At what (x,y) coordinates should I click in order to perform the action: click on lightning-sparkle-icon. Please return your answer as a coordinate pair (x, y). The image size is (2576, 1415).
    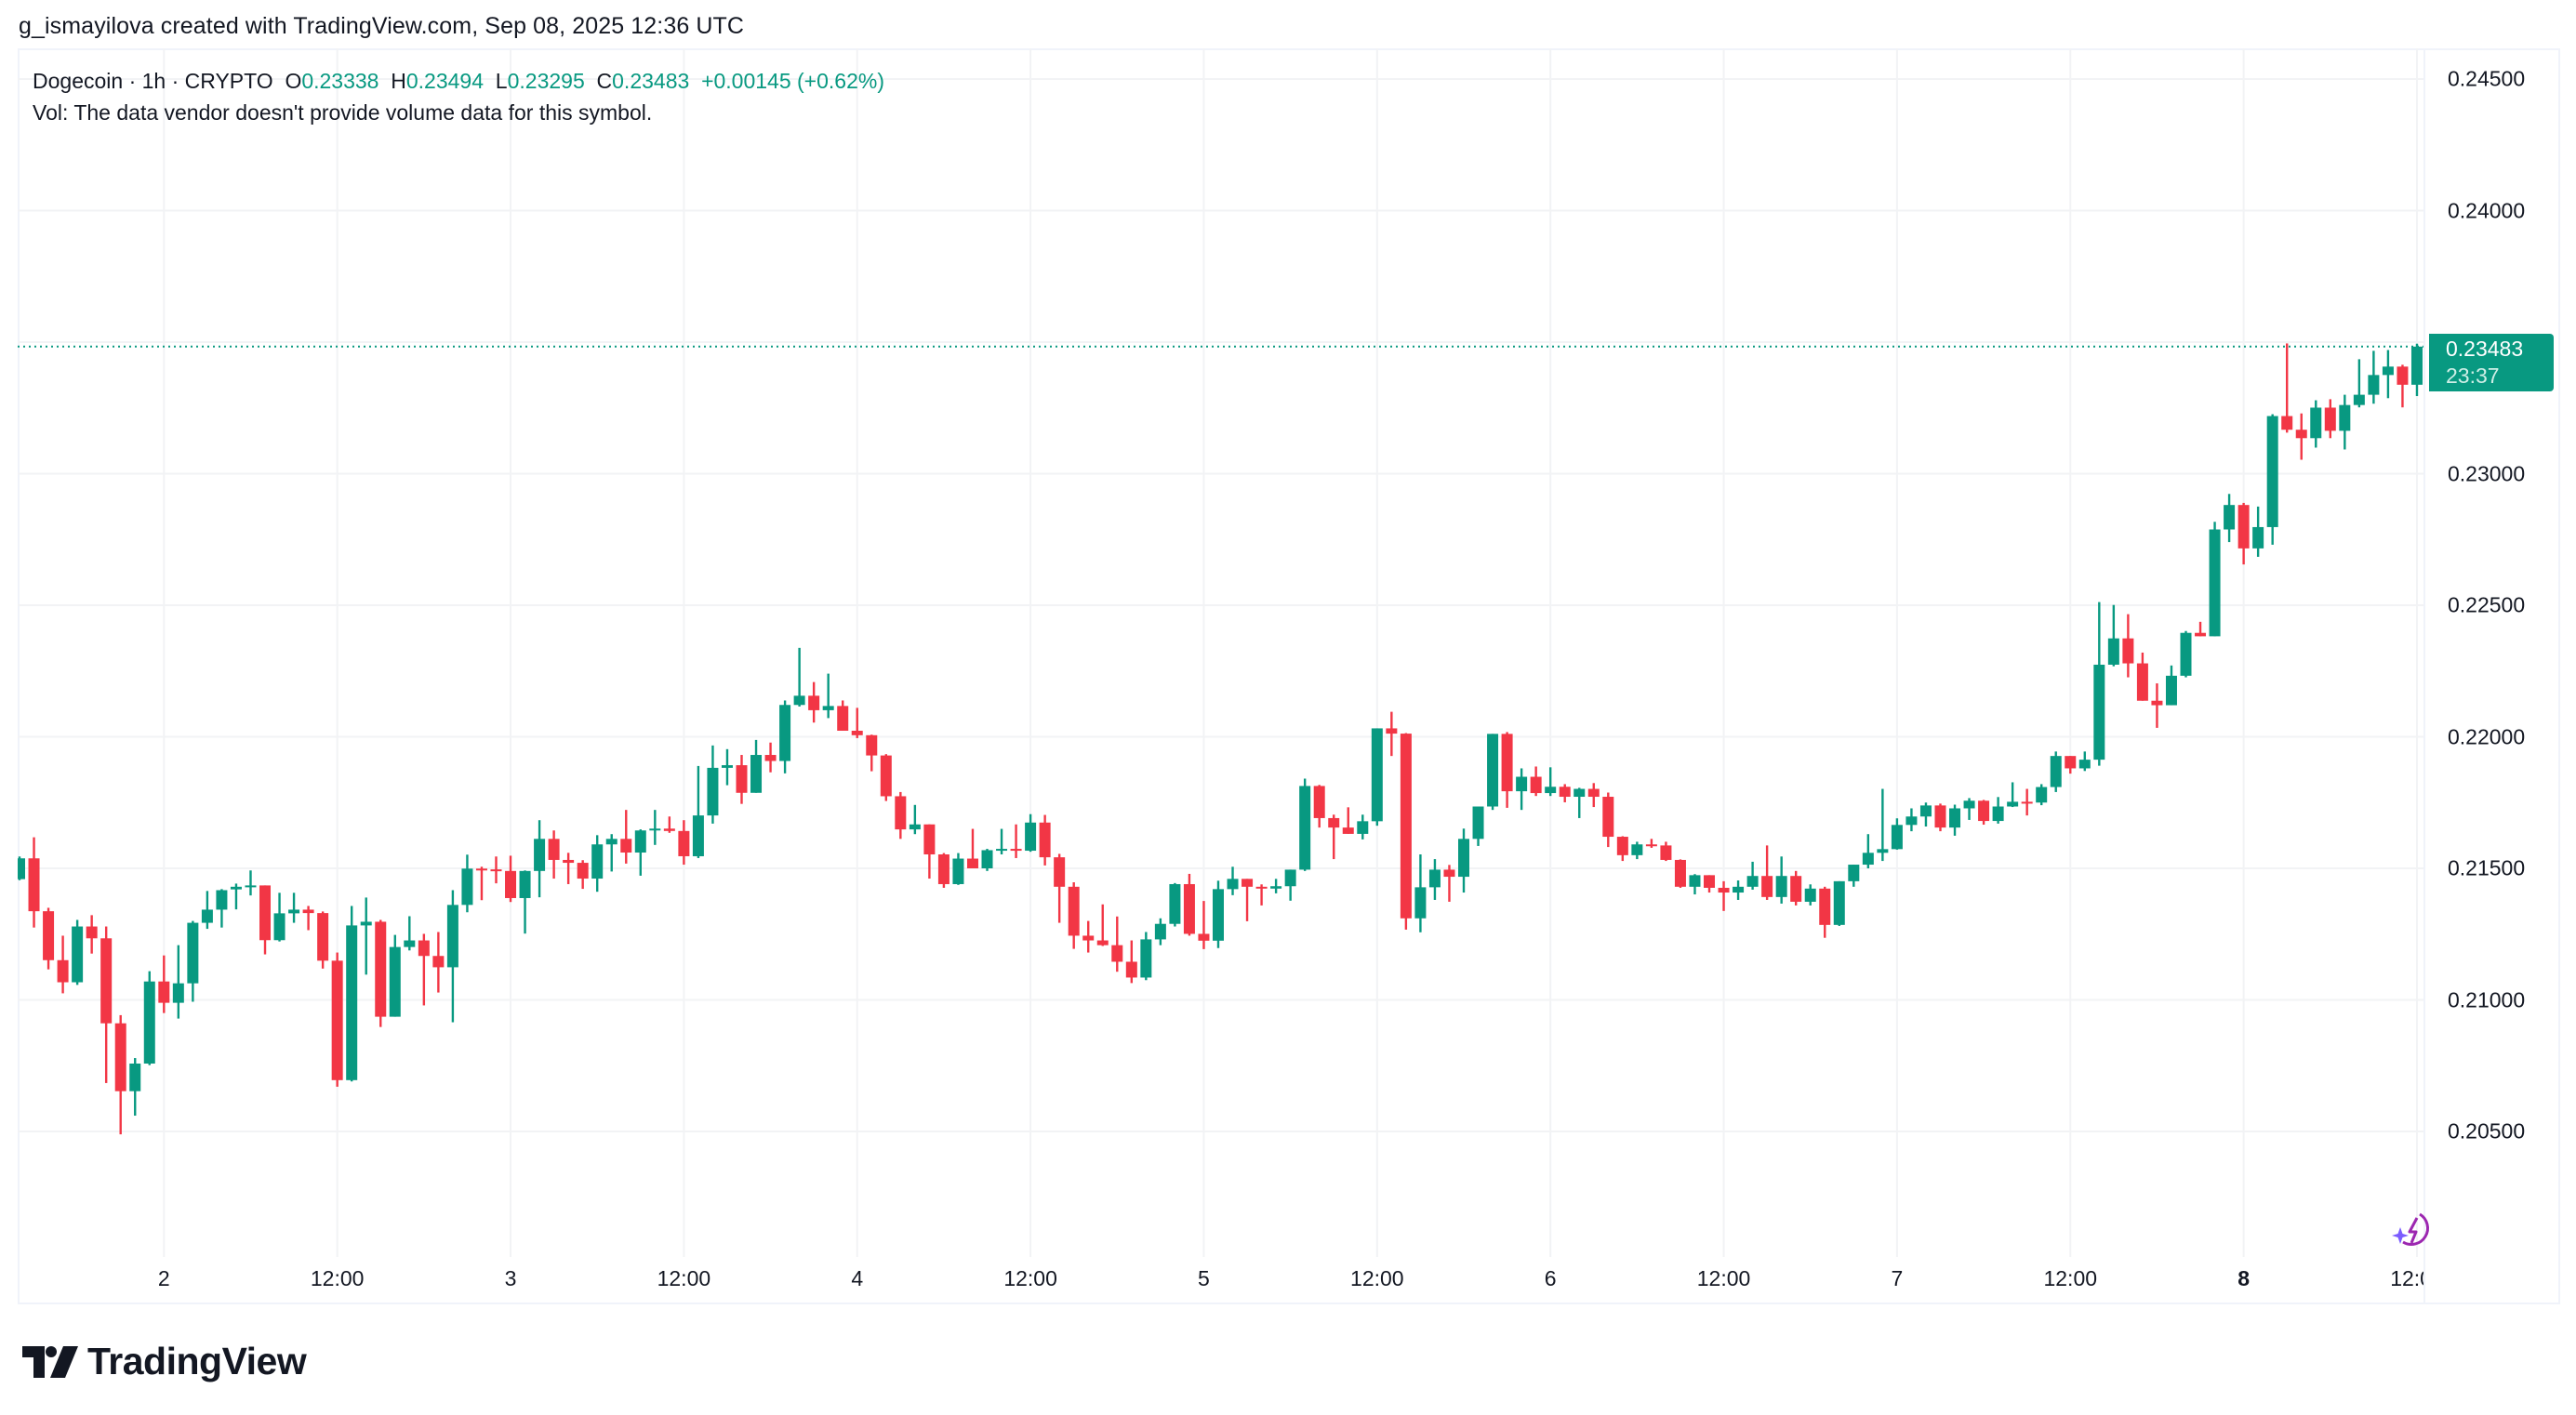
    Looking at the image, I should click on (2413, 1232).